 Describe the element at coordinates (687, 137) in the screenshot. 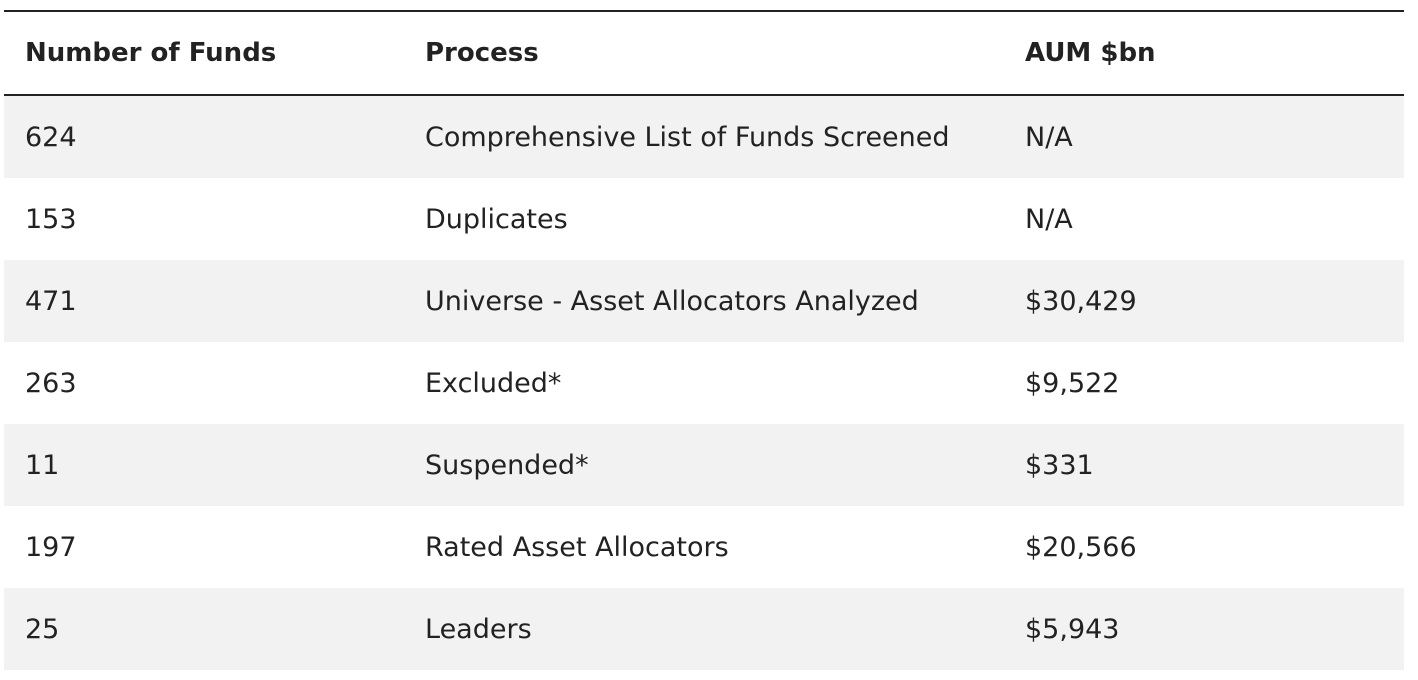

I see `table-cell: Comprehensive List of Funds Screened` at that location.